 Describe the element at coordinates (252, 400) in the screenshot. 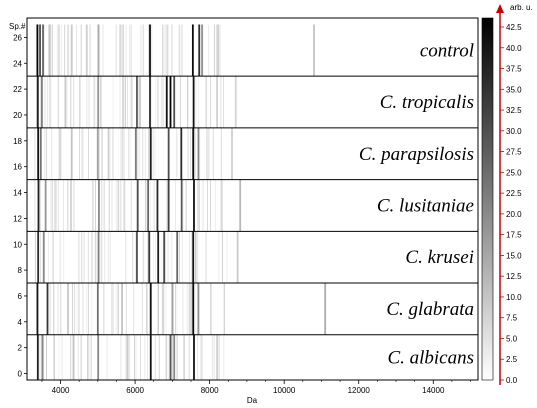

I see `x-axis-label: Da` at that location.